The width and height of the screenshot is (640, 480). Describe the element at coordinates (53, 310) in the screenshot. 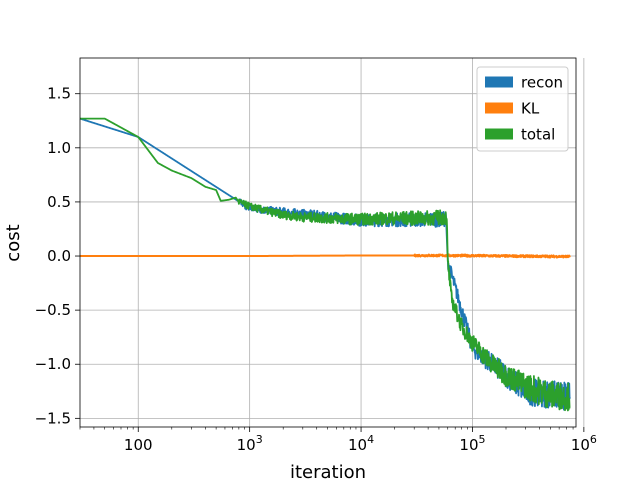

I see `y-tick-label: −0.5` at that location.